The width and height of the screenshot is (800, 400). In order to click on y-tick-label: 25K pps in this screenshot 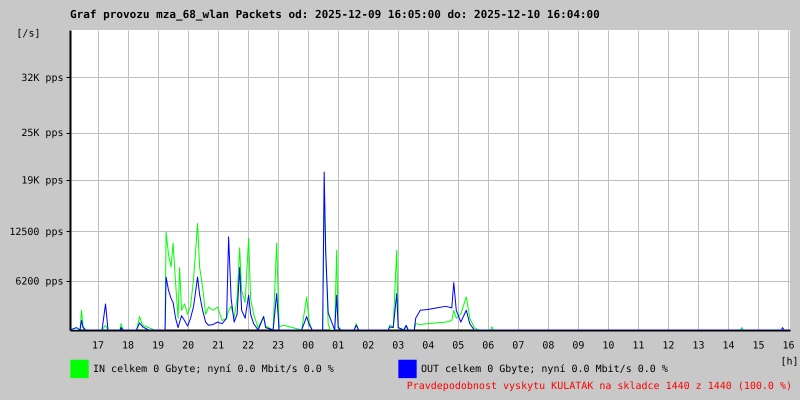, I will do `click(42, 134)`.